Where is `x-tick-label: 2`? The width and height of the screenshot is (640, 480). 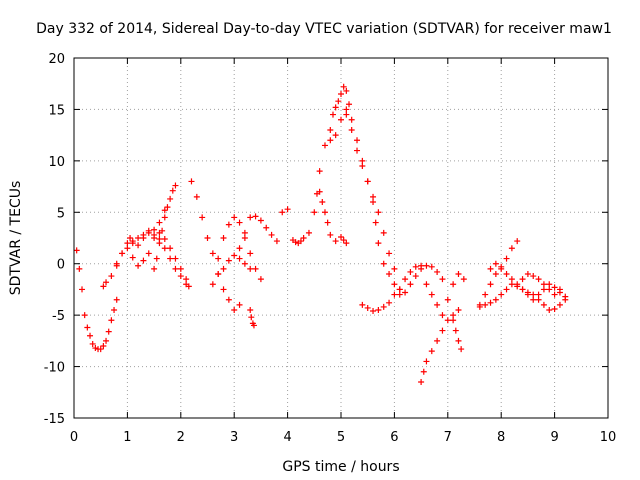
x-tick-label: 2 is located at coordinates (181, 437).